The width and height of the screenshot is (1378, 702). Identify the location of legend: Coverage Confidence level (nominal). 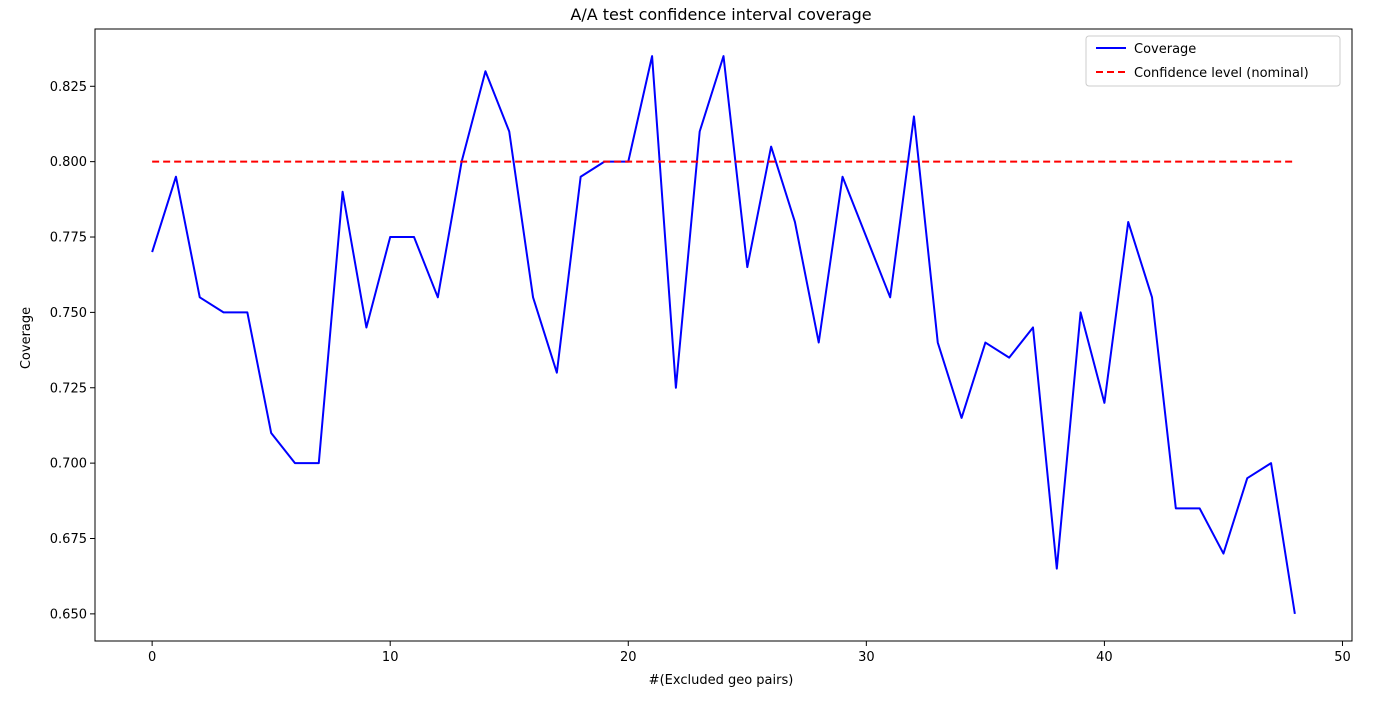
(1213, 61).